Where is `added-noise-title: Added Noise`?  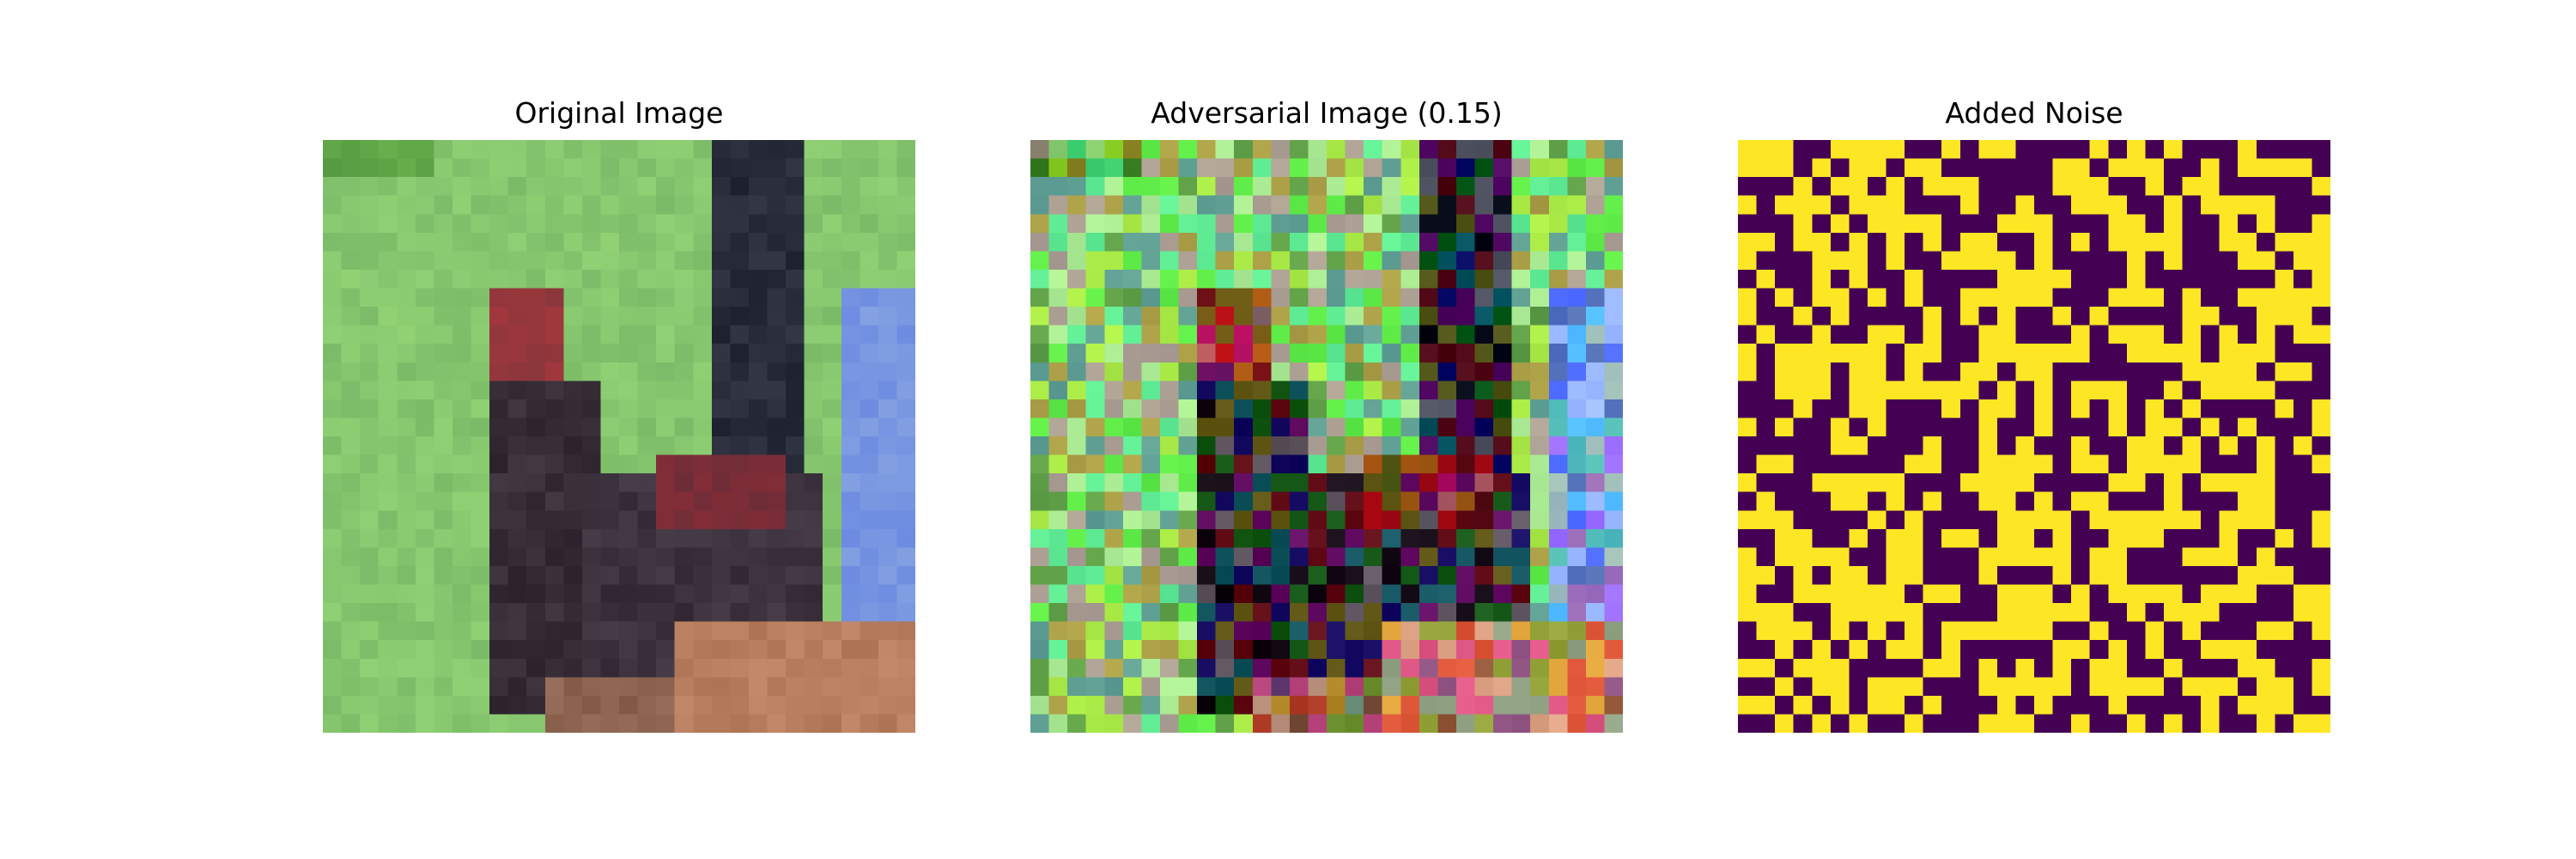 added-noise-title: Added Noise is located at coordinates (2034, 113).